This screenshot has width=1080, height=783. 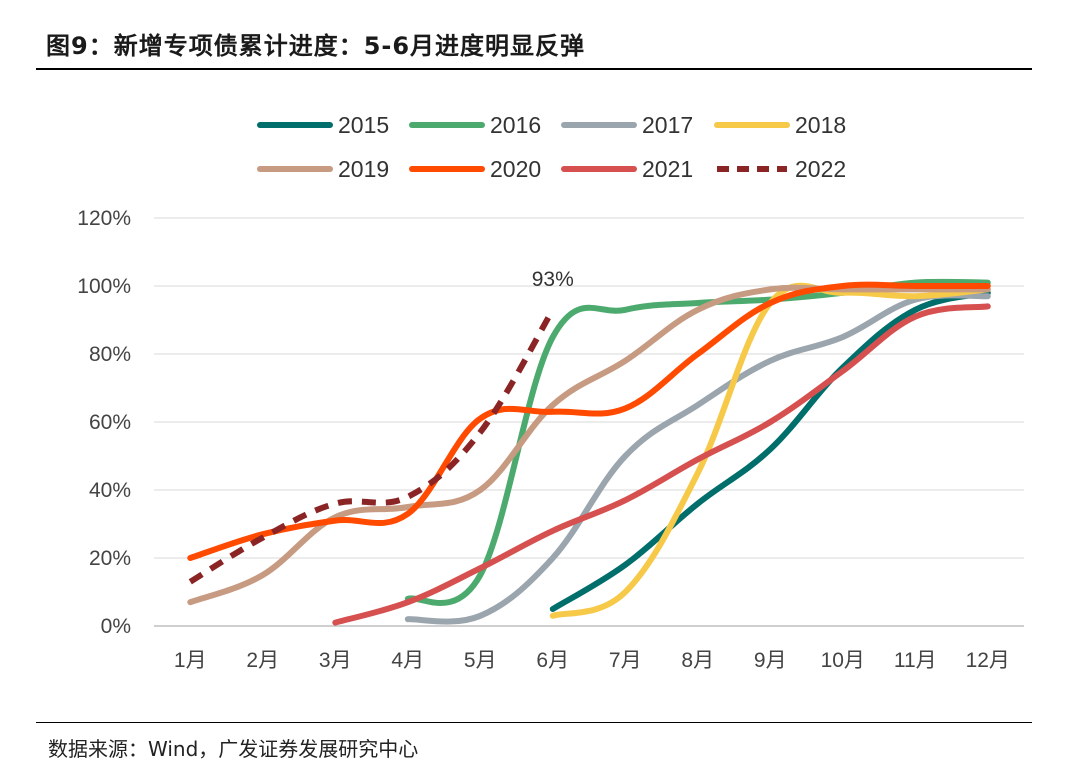 I want to click on legend-label-2016: 2016, so click(x=515, y=125).